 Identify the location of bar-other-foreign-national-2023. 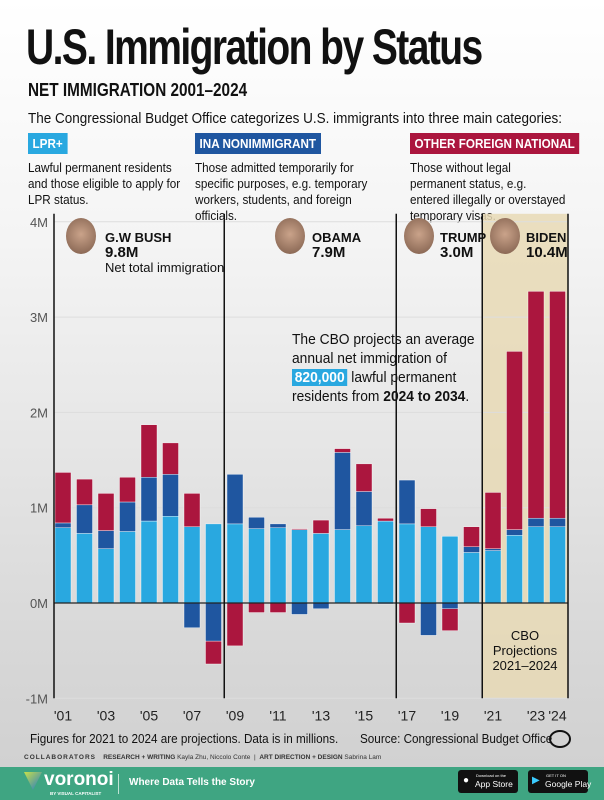
(536, 405).